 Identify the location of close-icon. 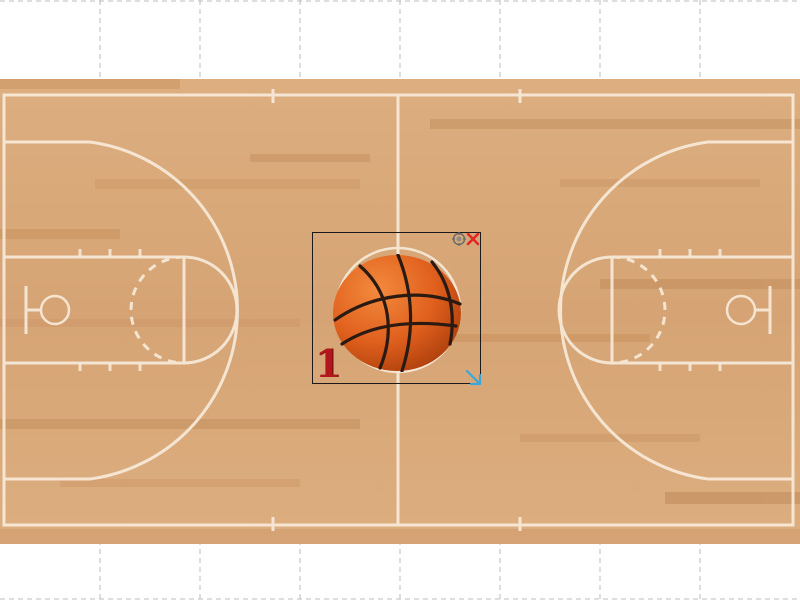
(473, 239).